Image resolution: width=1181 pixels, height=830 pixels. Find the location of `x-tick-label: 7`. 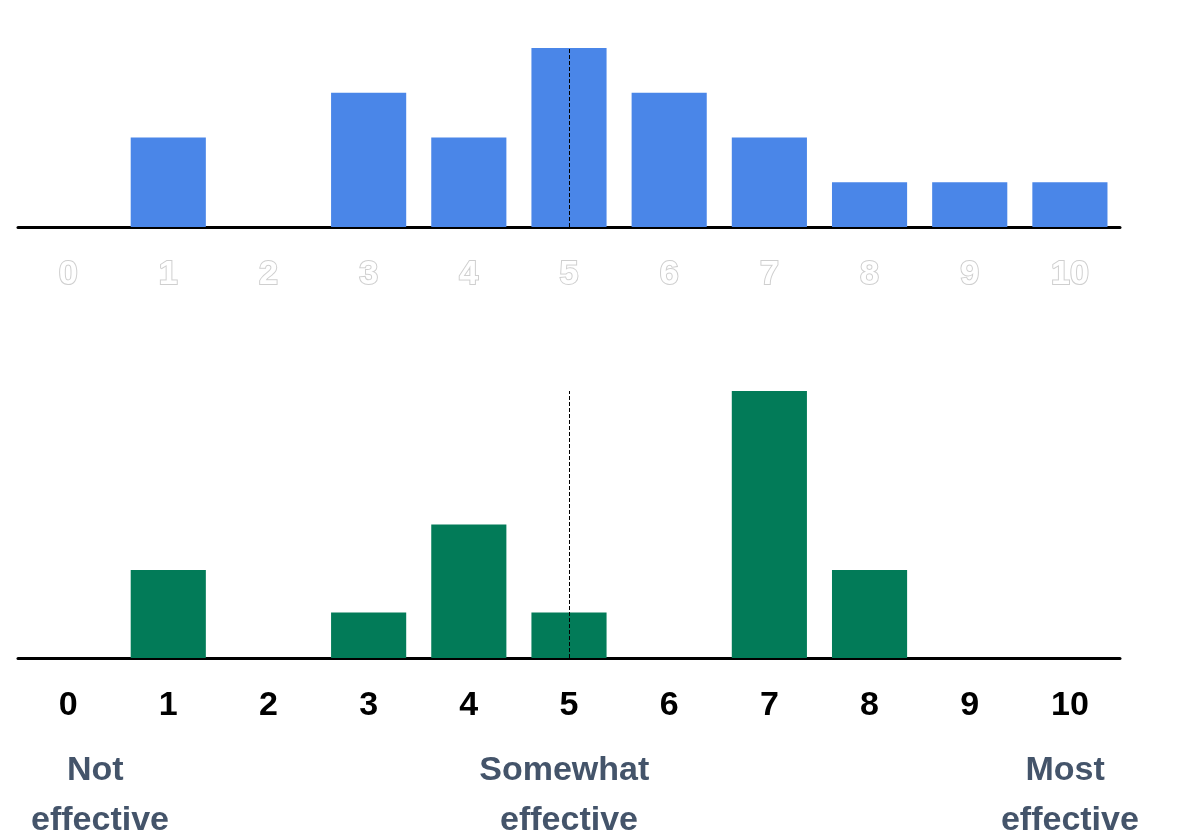

x-tick-label: 7 is located at coordinates (769, 703).